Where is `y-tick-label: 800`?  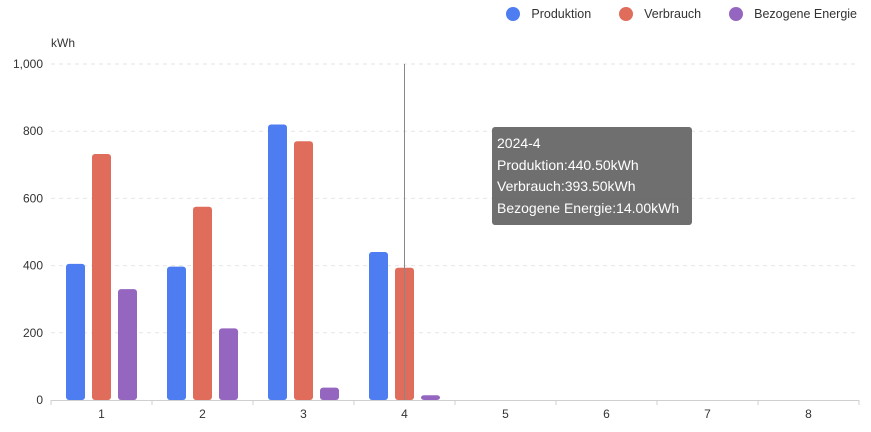 y-tick-label: 800 is located at coordinates (33, 131).